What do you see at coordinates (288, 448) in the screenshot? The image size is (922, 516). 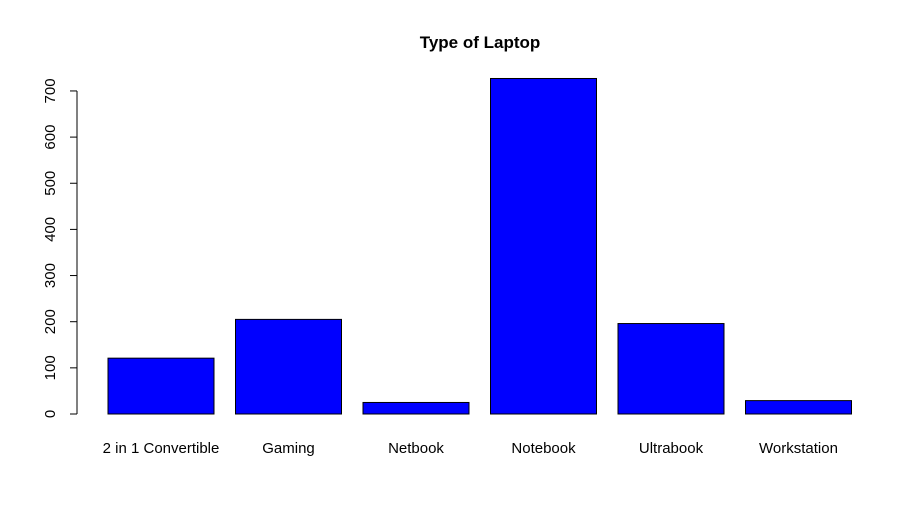 I see `x-tick-label: Gaming` at bounding box center [288, 448].